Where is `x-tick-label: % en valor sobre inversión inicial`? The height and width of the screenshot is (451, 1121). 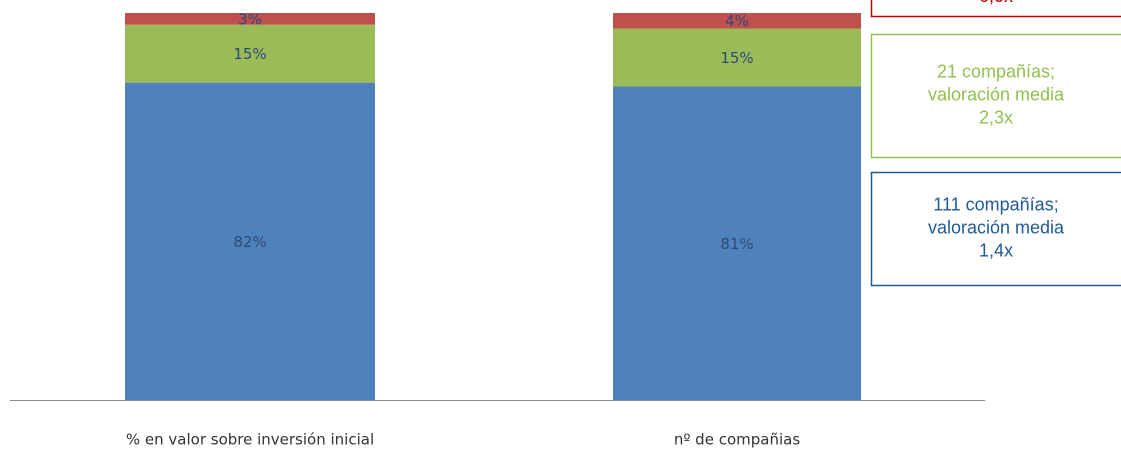
x-tick-label: % en valor sobre inversión inicial is located at coordinates (250, 440).